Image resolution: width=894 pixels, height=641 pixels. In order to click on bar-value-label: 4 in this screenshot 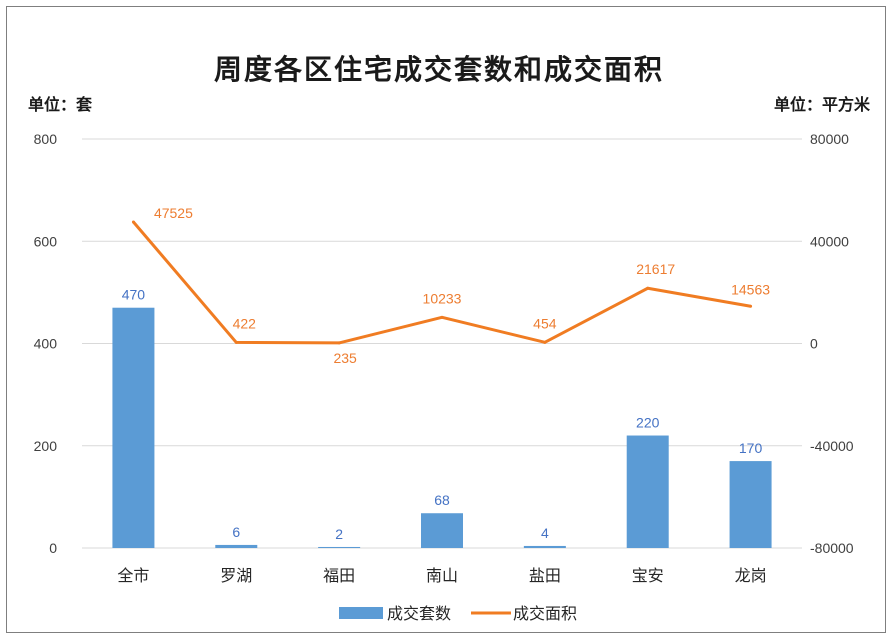, I will do `click(545, 533)`.